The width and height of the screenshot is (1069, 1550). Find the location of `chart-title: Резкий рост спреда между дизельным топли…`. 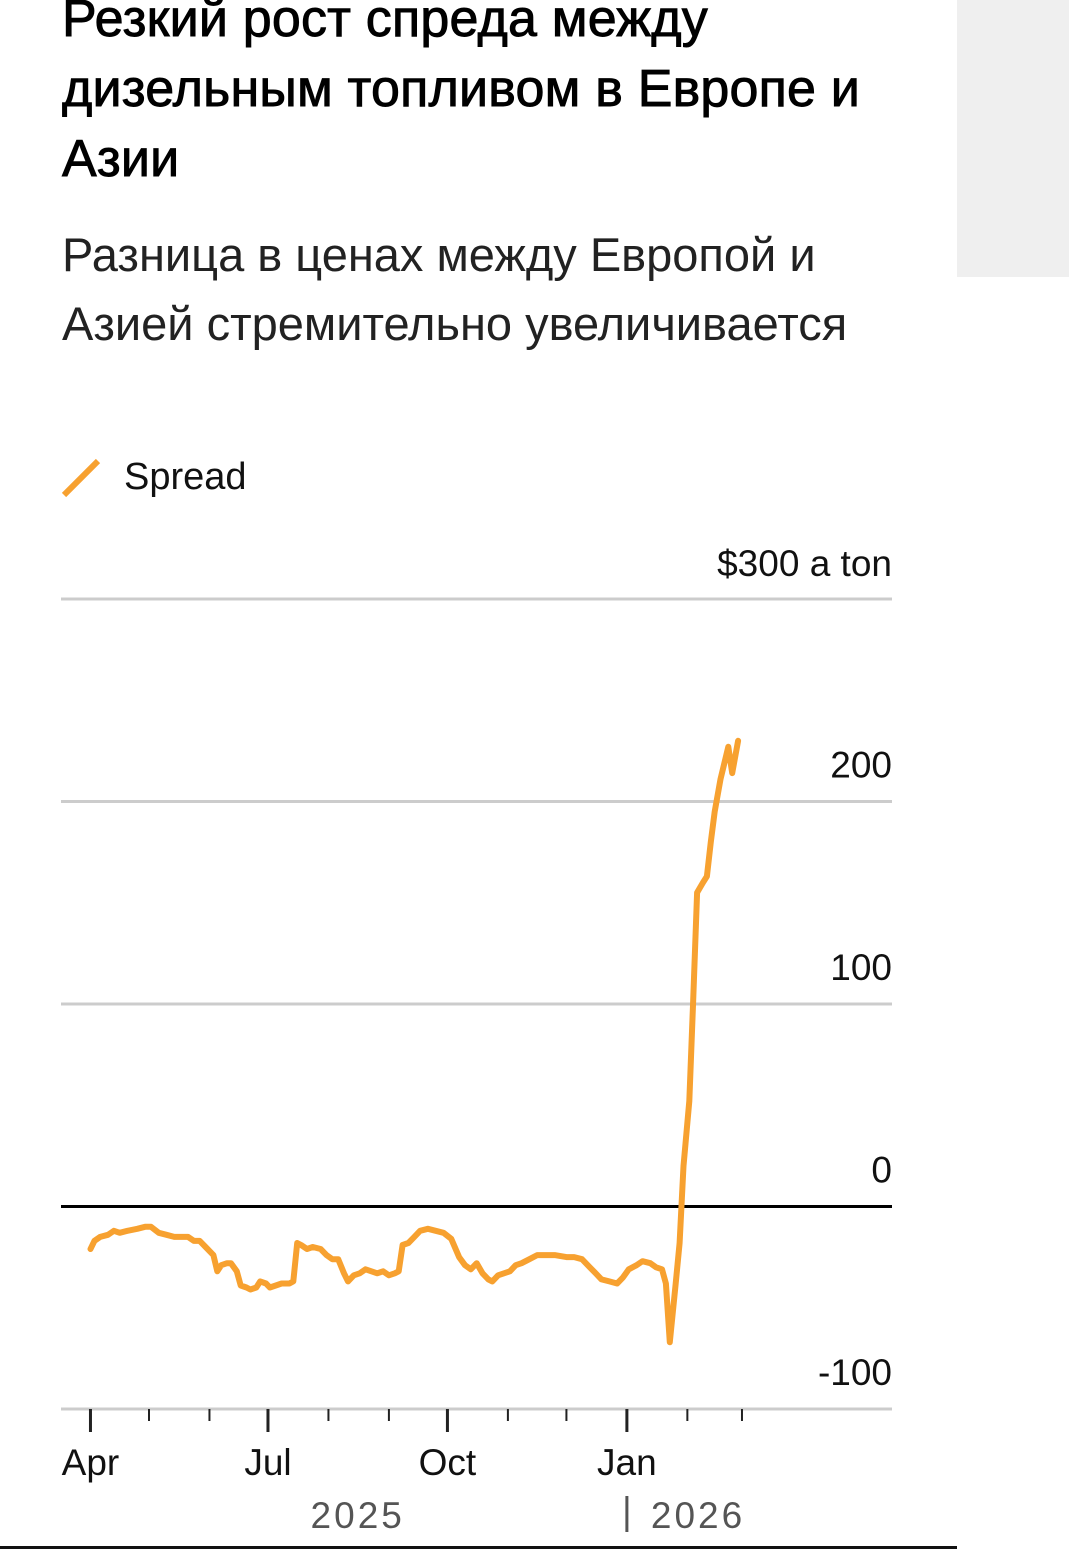

chart-title: Резкий рост спреда между дизельным топли… is located at coordinates (461, 94).